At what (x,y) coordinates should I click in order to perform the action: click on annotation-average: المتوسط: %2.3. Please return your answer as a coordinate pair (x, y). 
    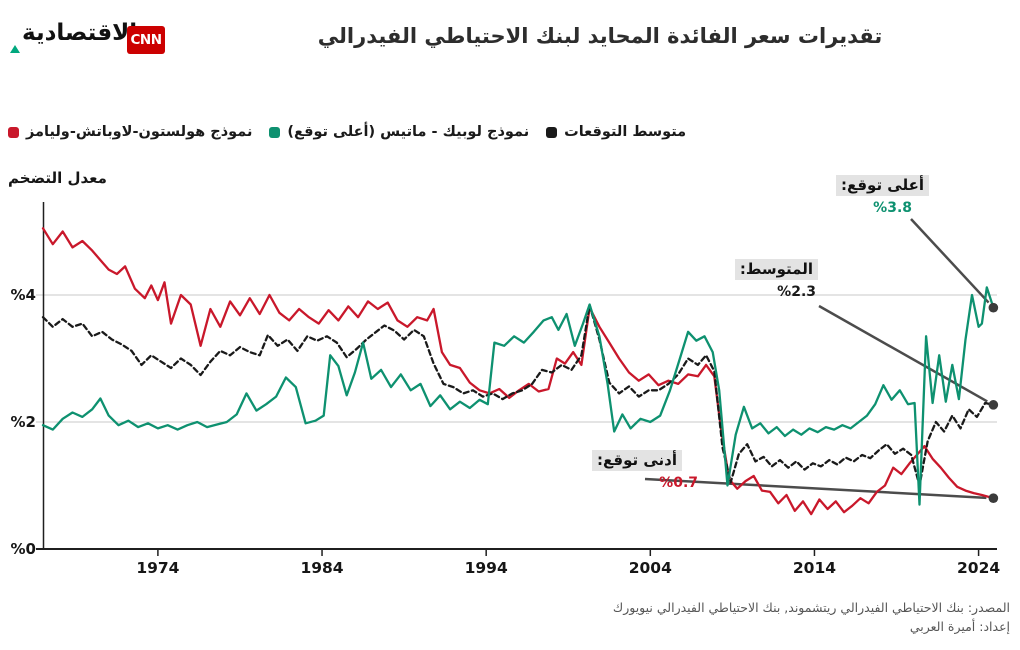
    Looking at the image, I should click on (776, 279).